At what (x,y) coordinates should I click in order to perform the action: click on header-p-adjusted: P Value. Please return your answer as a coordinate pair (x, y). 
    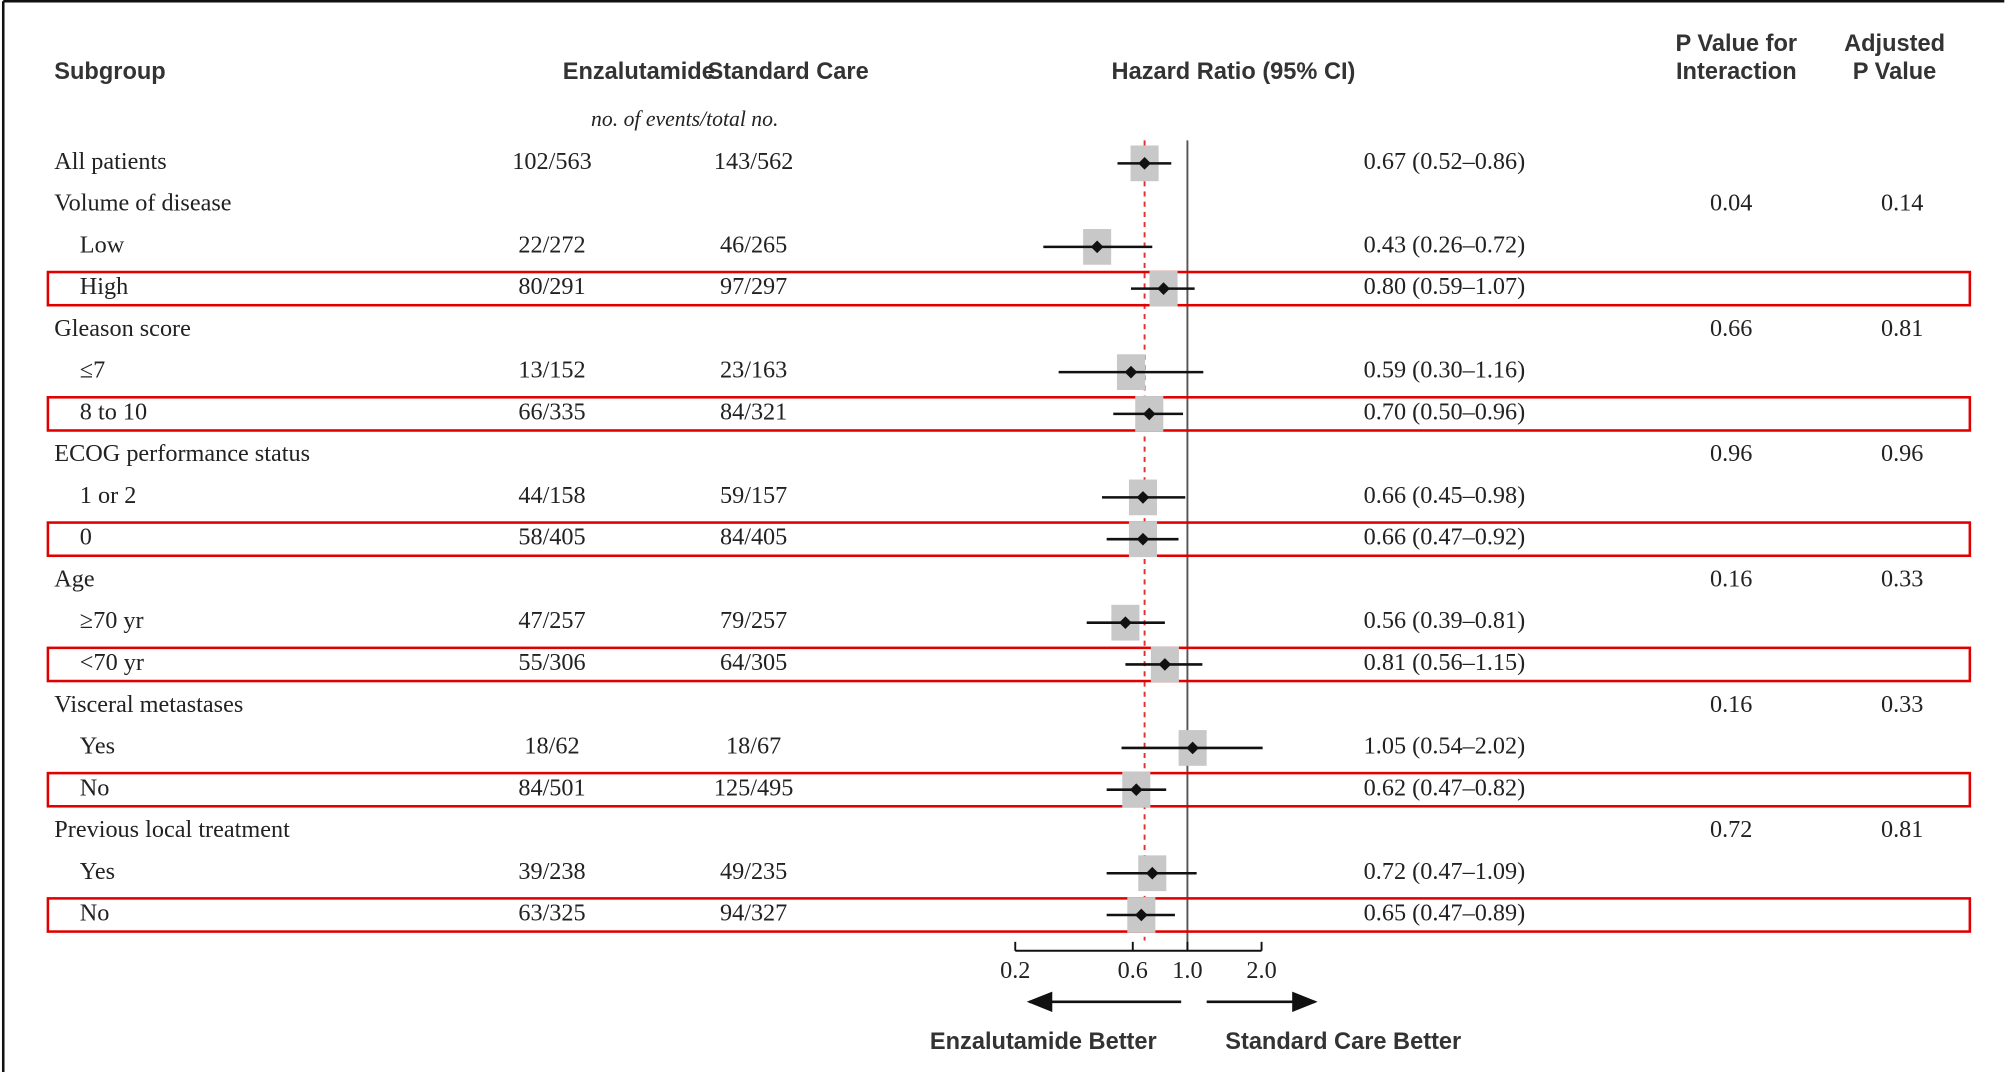
    Looking at the image, I should click on (1895, 72).